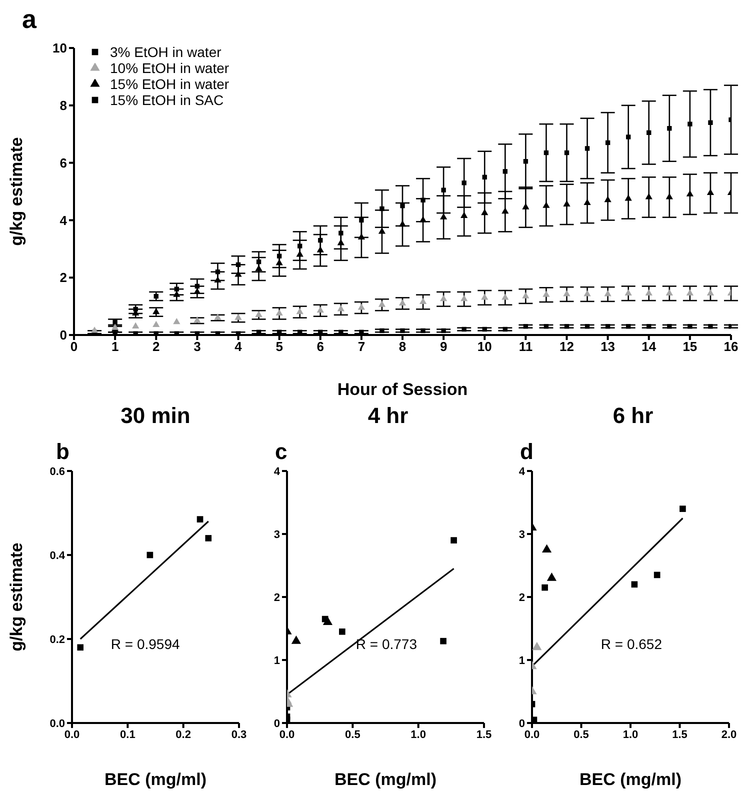  What do you see at coordinates (115, 346) in the screenshot?
I see `x-tick-label: 1` at bounding box center [115, 346].